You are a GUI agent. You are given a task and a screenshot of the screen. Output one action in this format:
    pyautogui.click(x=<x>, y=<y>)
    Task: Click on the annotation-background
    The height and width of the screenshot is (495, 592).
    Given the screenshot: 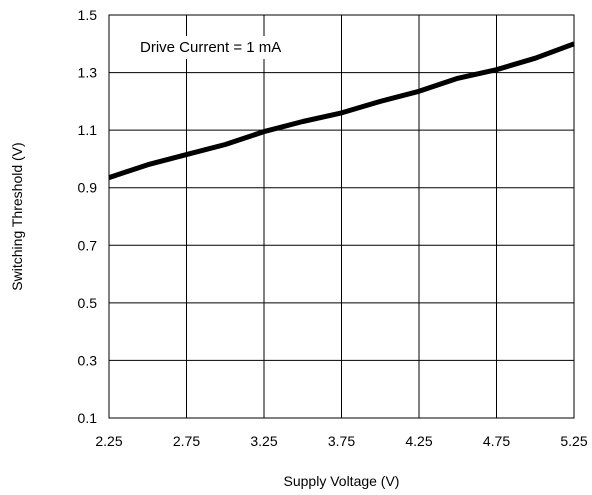 What is the action you would take?
    pyautogui.click(x=211, y=47)
    